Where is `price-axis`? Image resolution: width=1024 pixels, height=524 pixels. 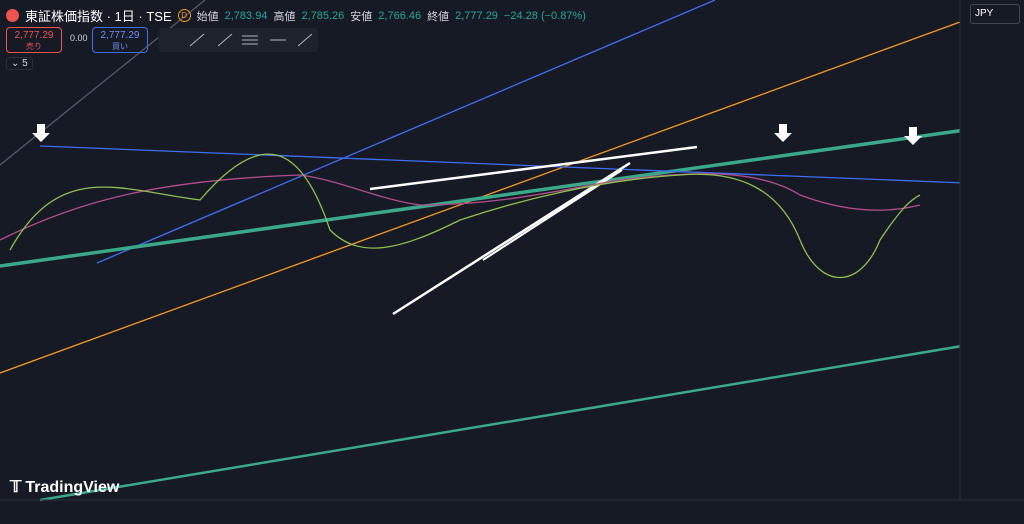
price-axis is located at coordinates (992, 262).